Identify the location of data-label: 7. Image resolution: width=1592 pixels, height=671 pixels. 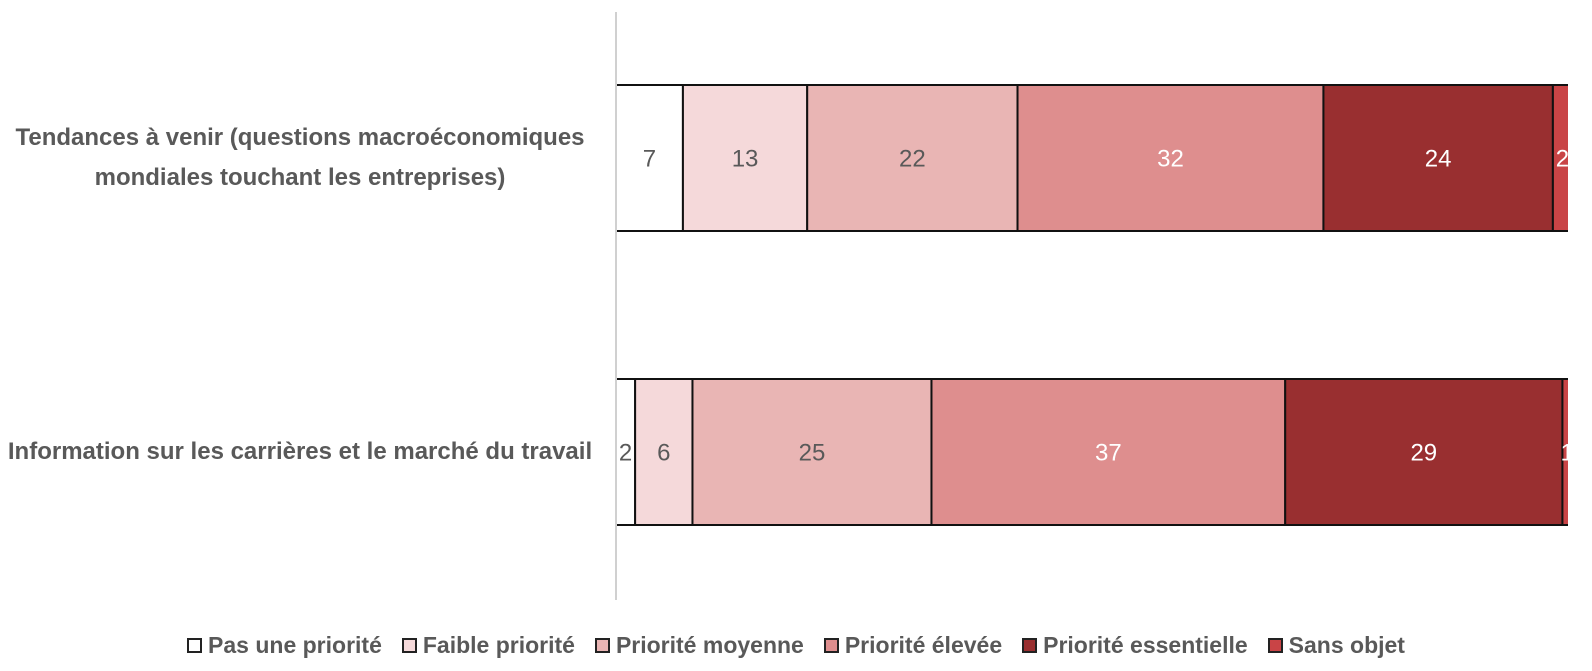
(649, 158).